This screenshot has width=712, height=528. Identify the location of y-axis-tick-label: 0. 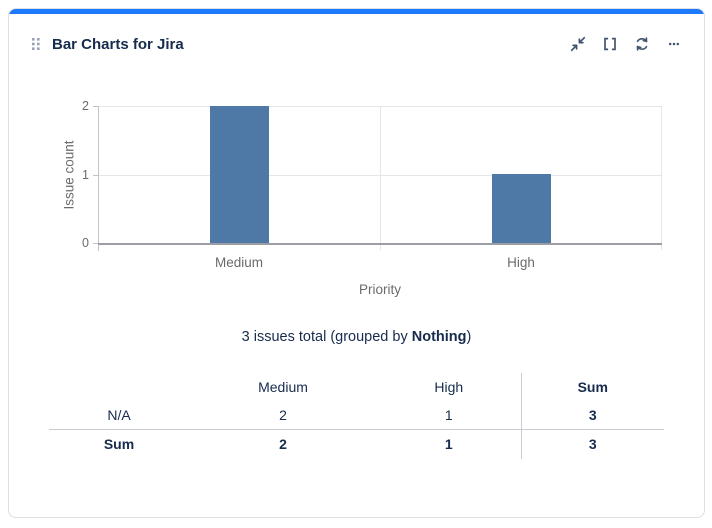
(85, 243).